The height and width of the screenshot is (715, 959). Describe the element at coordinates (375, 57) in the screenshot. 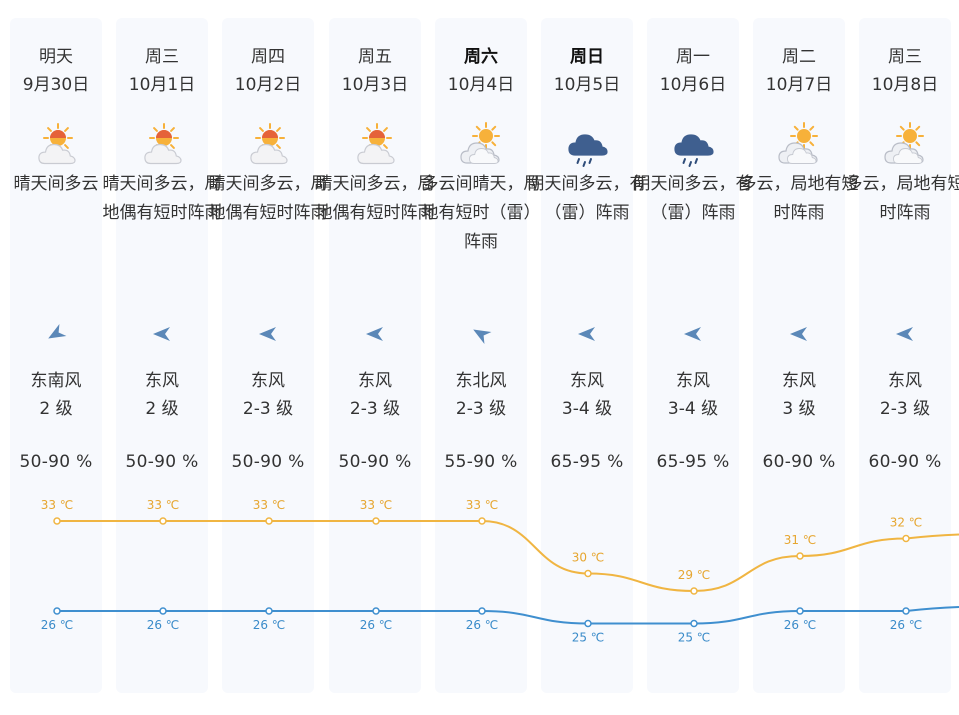

I see `day-weekday: 周五` at that location.